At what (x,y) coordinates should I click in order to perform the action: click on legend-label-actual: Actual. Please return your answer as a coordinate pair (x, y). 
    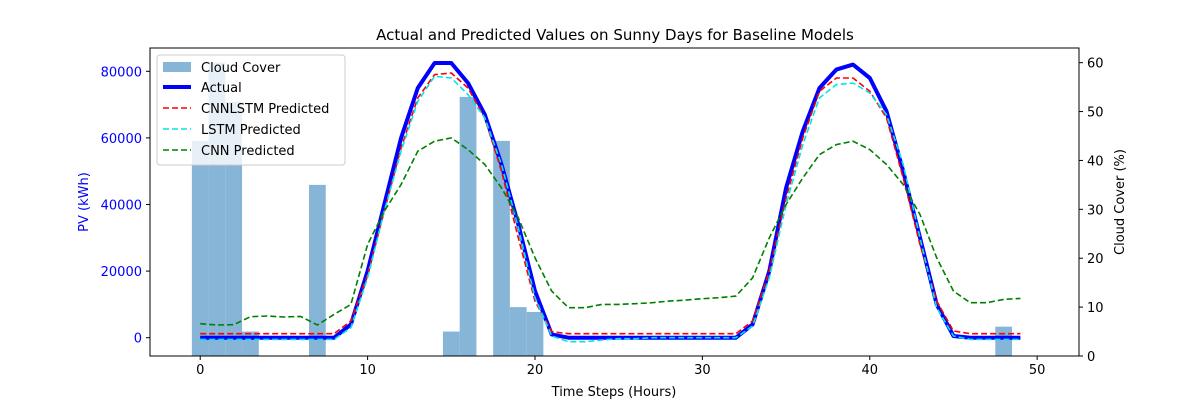
    Looking at the image, I should click on (221, 88).